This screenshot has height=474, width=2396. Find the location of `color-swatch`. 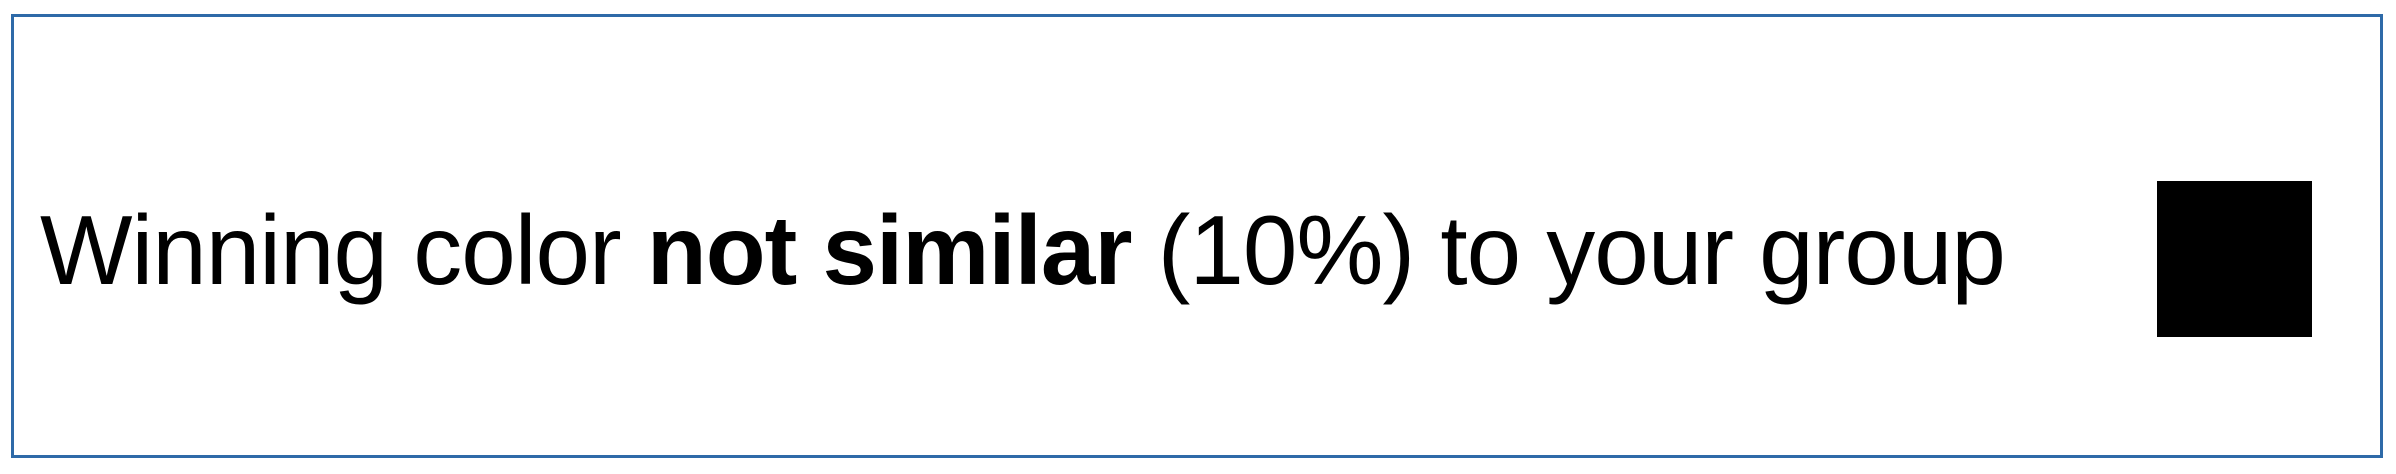

color-swatch is located at coordinates (2234, 259).